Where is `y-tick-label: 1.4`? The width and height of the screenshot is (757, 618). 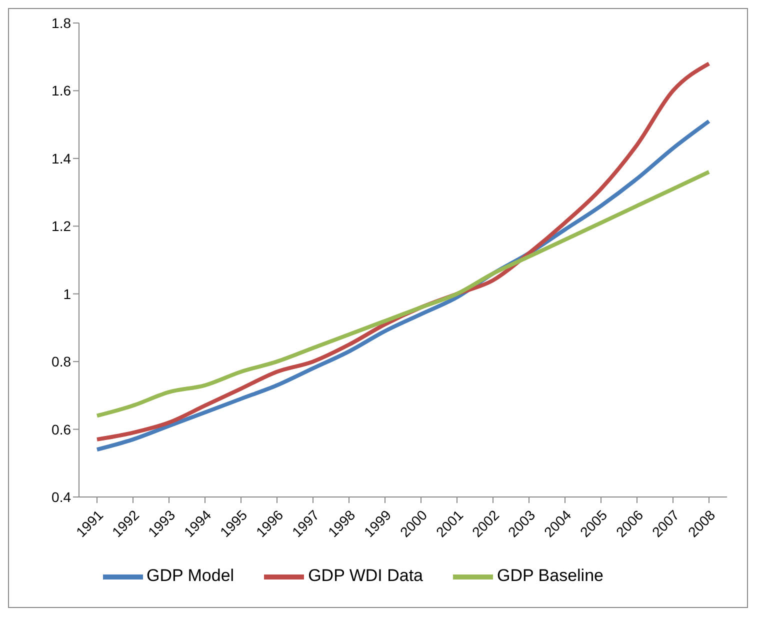 y-tick-label: 1.4 is located at coordinates (62, 158).